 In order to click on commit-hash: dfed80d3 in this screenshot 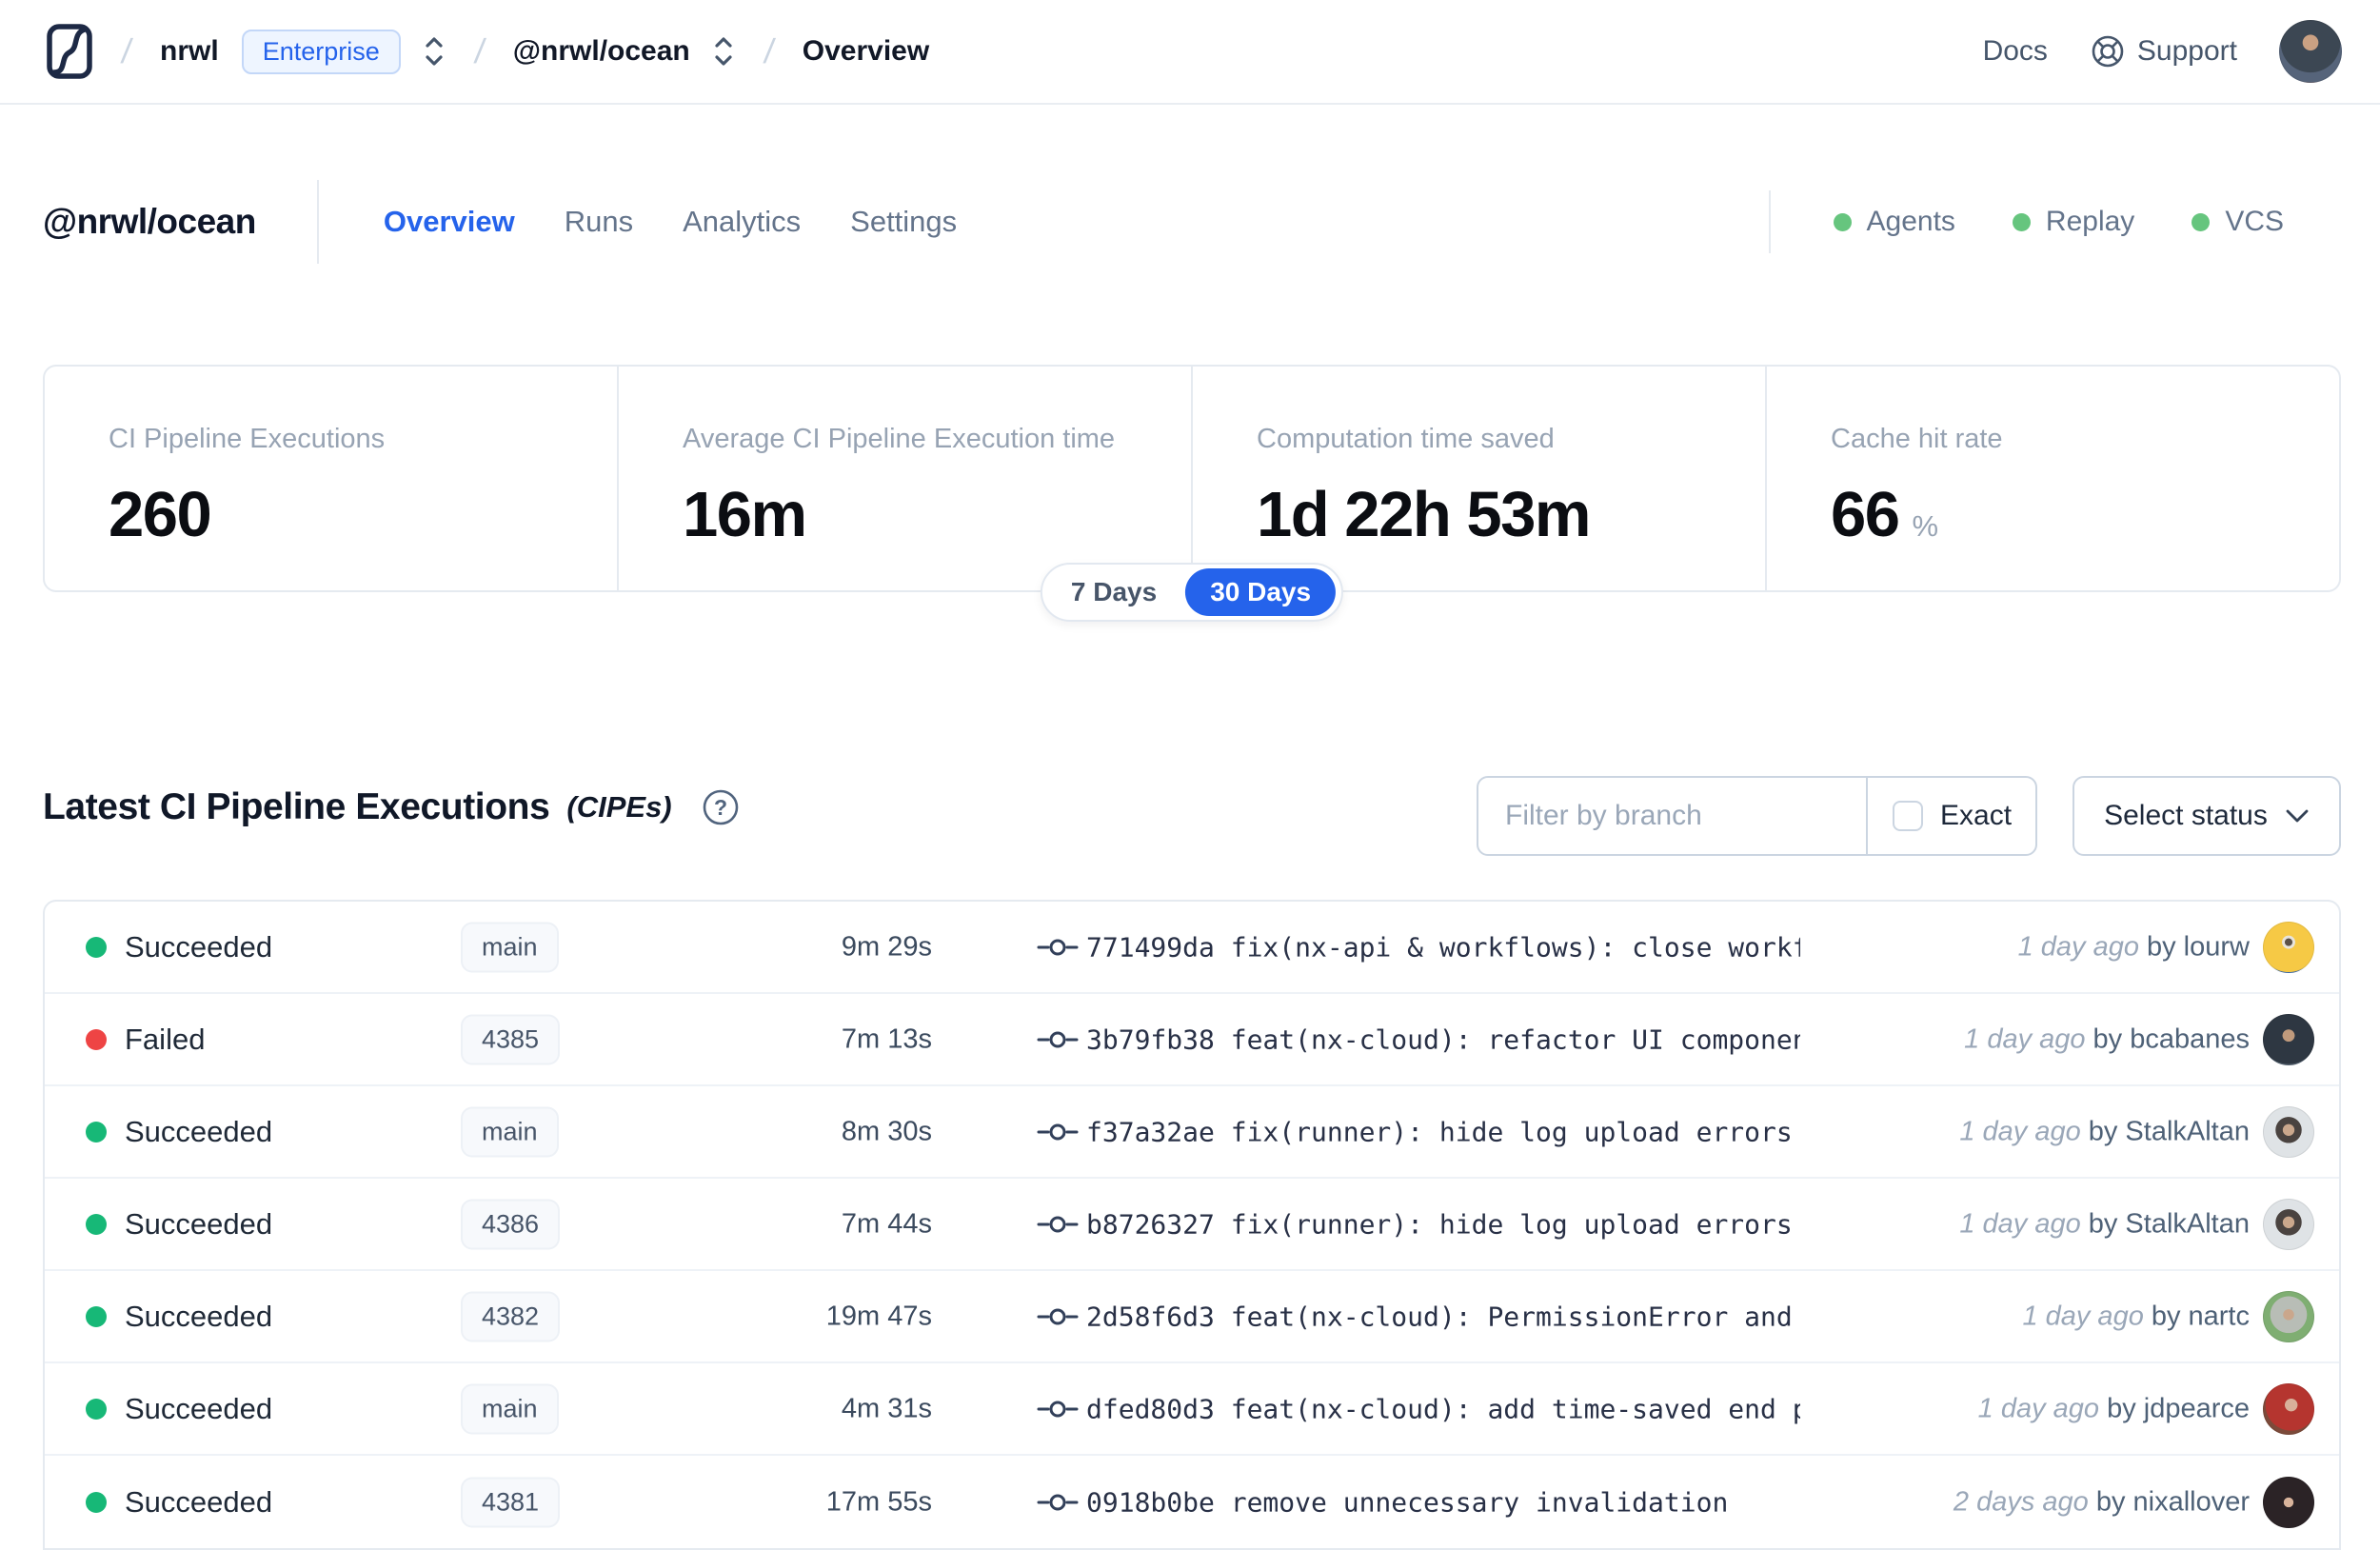, I will do `click(1150, 1408)`.